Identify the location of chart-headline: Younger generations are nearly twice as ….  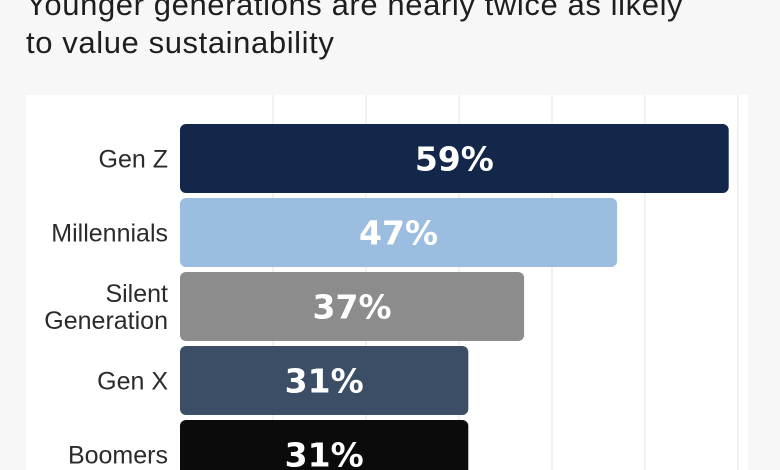
(396, 31).